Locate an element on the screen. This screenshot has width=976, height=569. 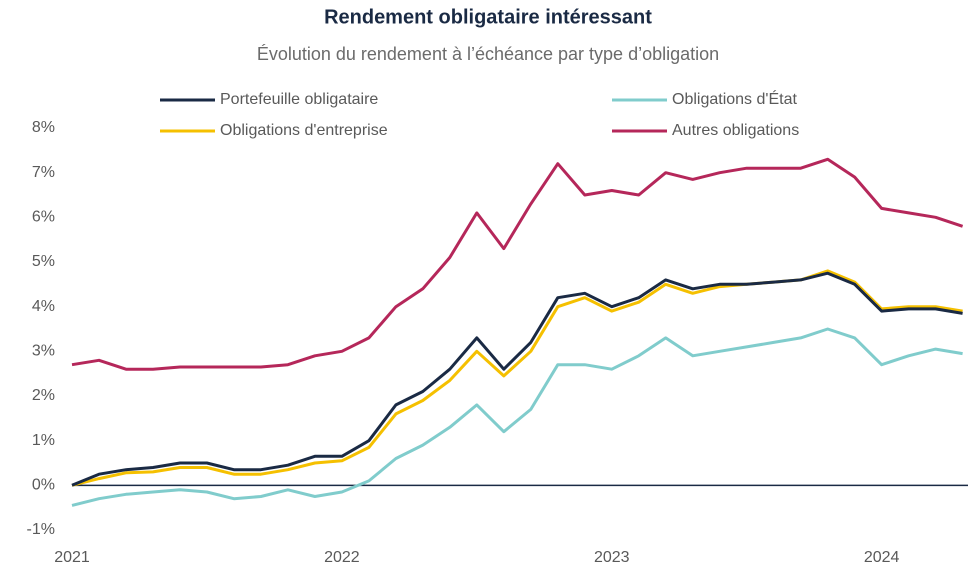
y-tick-label: 3% is located at coordinates (43, 351).